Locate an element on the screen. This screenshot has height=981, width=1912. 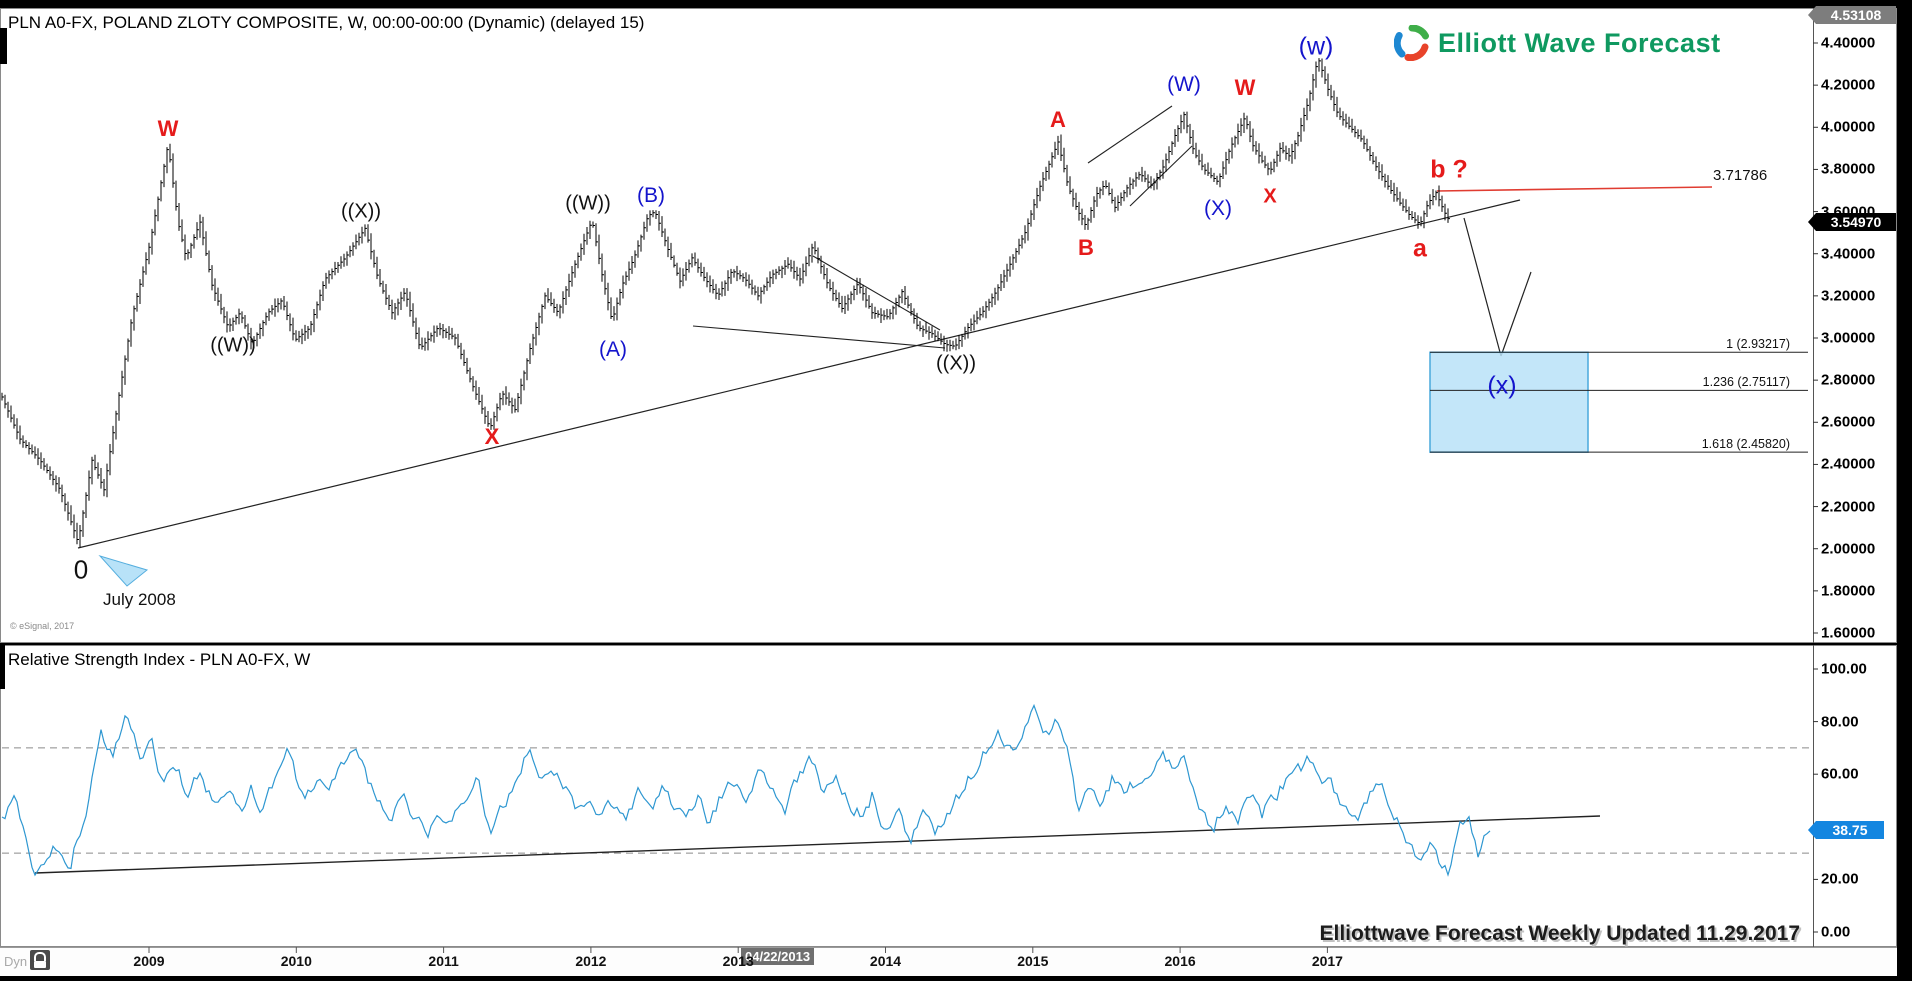
rsi-panel-handle is located at coordinates (2, 667).